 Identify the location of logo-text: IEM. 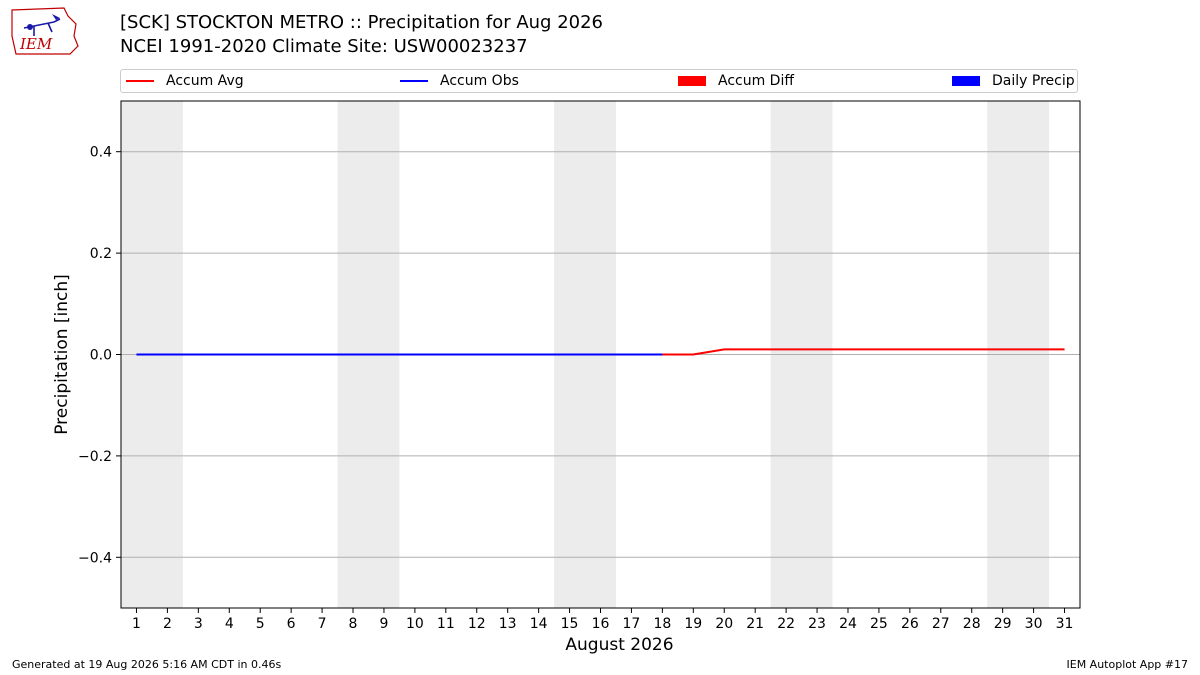
(36, 44).